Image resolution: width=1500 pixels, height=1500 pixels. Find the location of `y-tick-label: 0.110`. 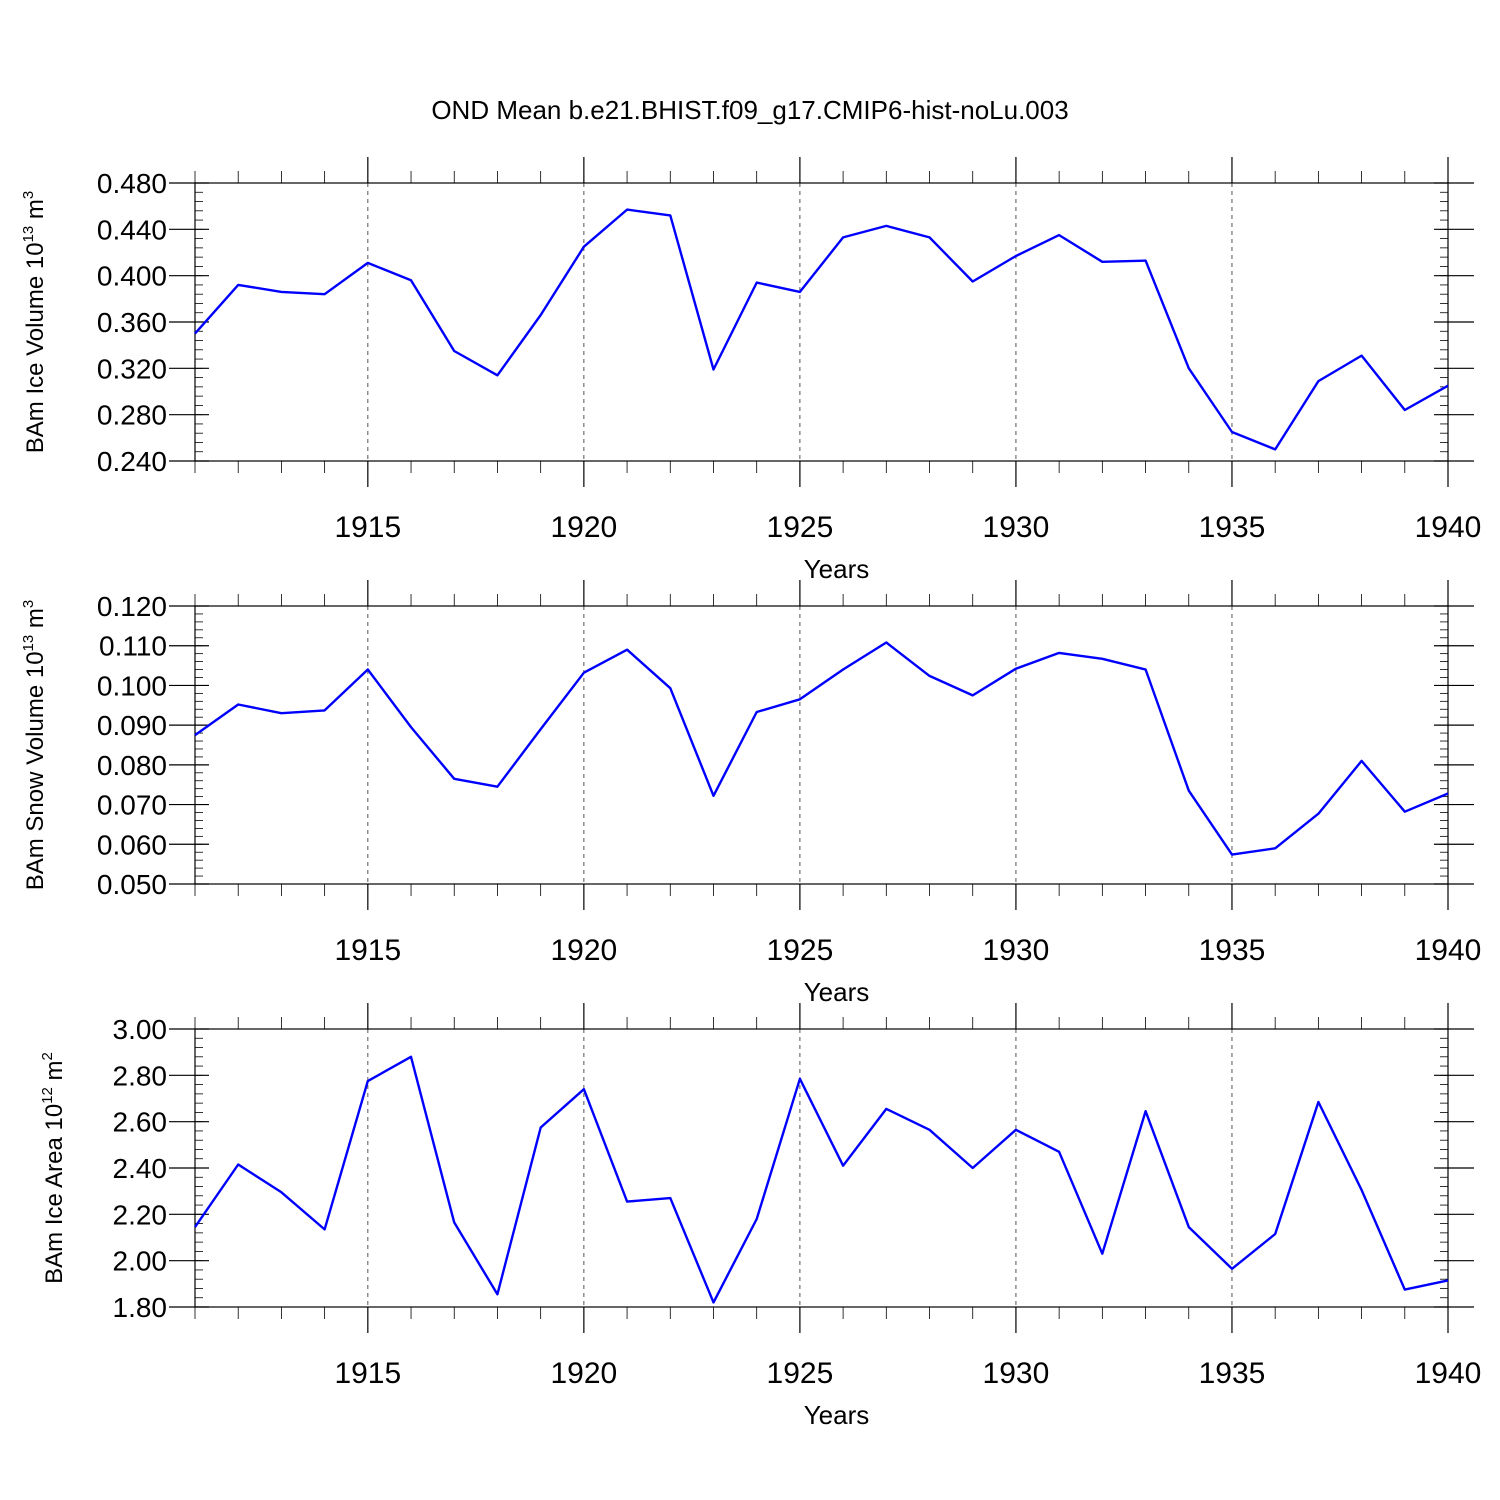

y-tick-label: 0.110 is located at coordinates (133, 646).